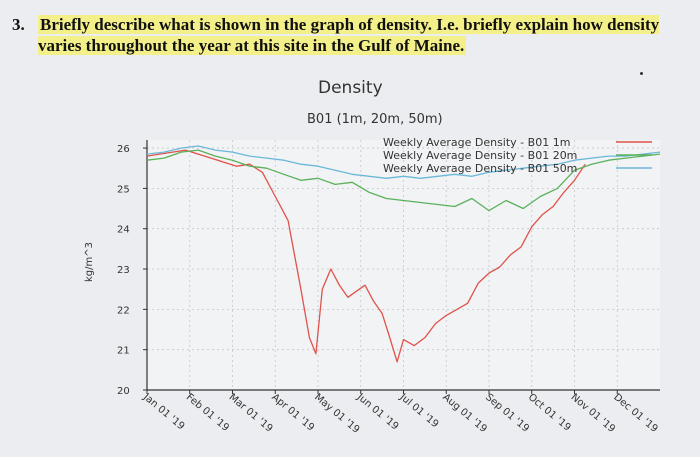 The image size is (700, 457). What do you see at coordinates (251, 413) in the screenshot?
I see `x-tick-label: Mar 01 '19` at bounding box center [251, 413].